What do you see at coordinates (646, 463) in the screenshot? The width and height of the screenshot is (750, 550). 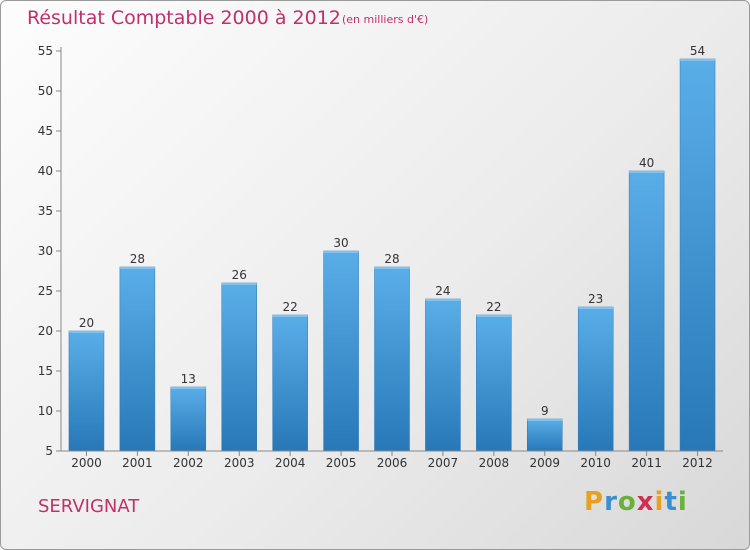 I see `x-tick-label: 2011` at bounding box center [646, 463].